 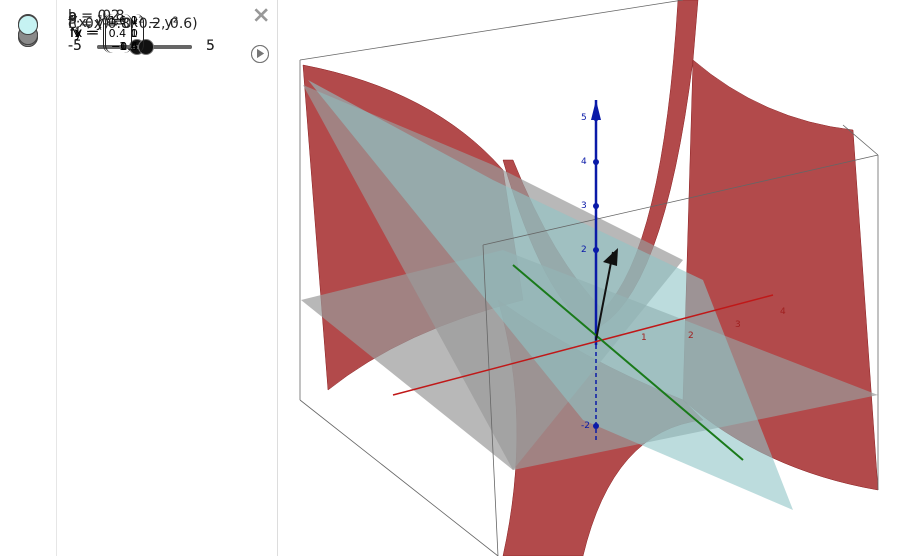 What do you see at coordinates (584, 118) in the screenshot?
I see `axis-label: 5` at bounding box center [584, 118].